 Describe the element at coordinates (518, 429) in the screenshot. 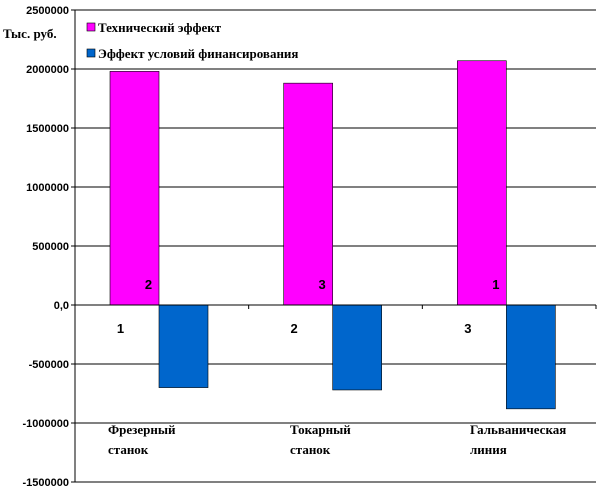

I see `category-label: Гальваническая` at that location.